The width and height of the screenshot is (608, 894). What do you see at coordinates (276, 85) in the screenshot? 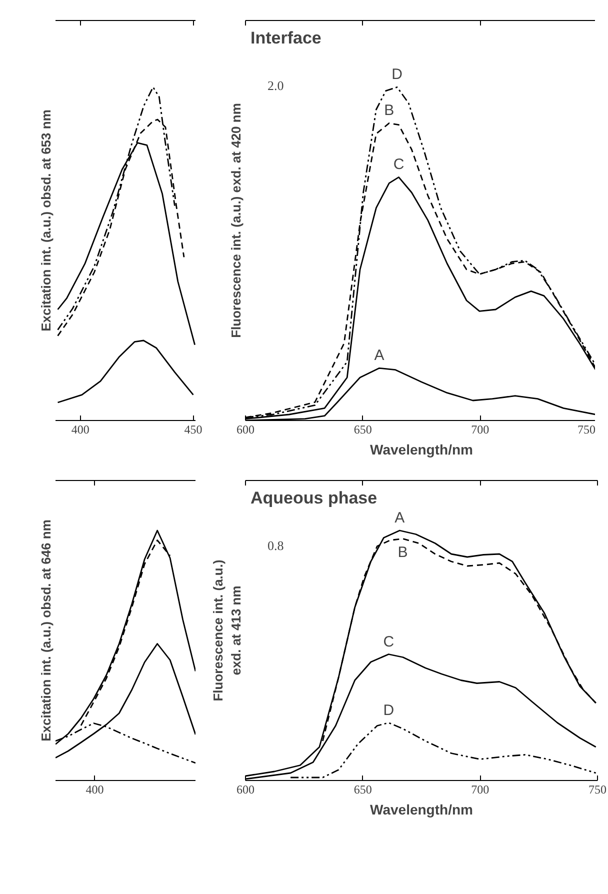
I see `annotation: 2.0` at bounding box center [276, 85].